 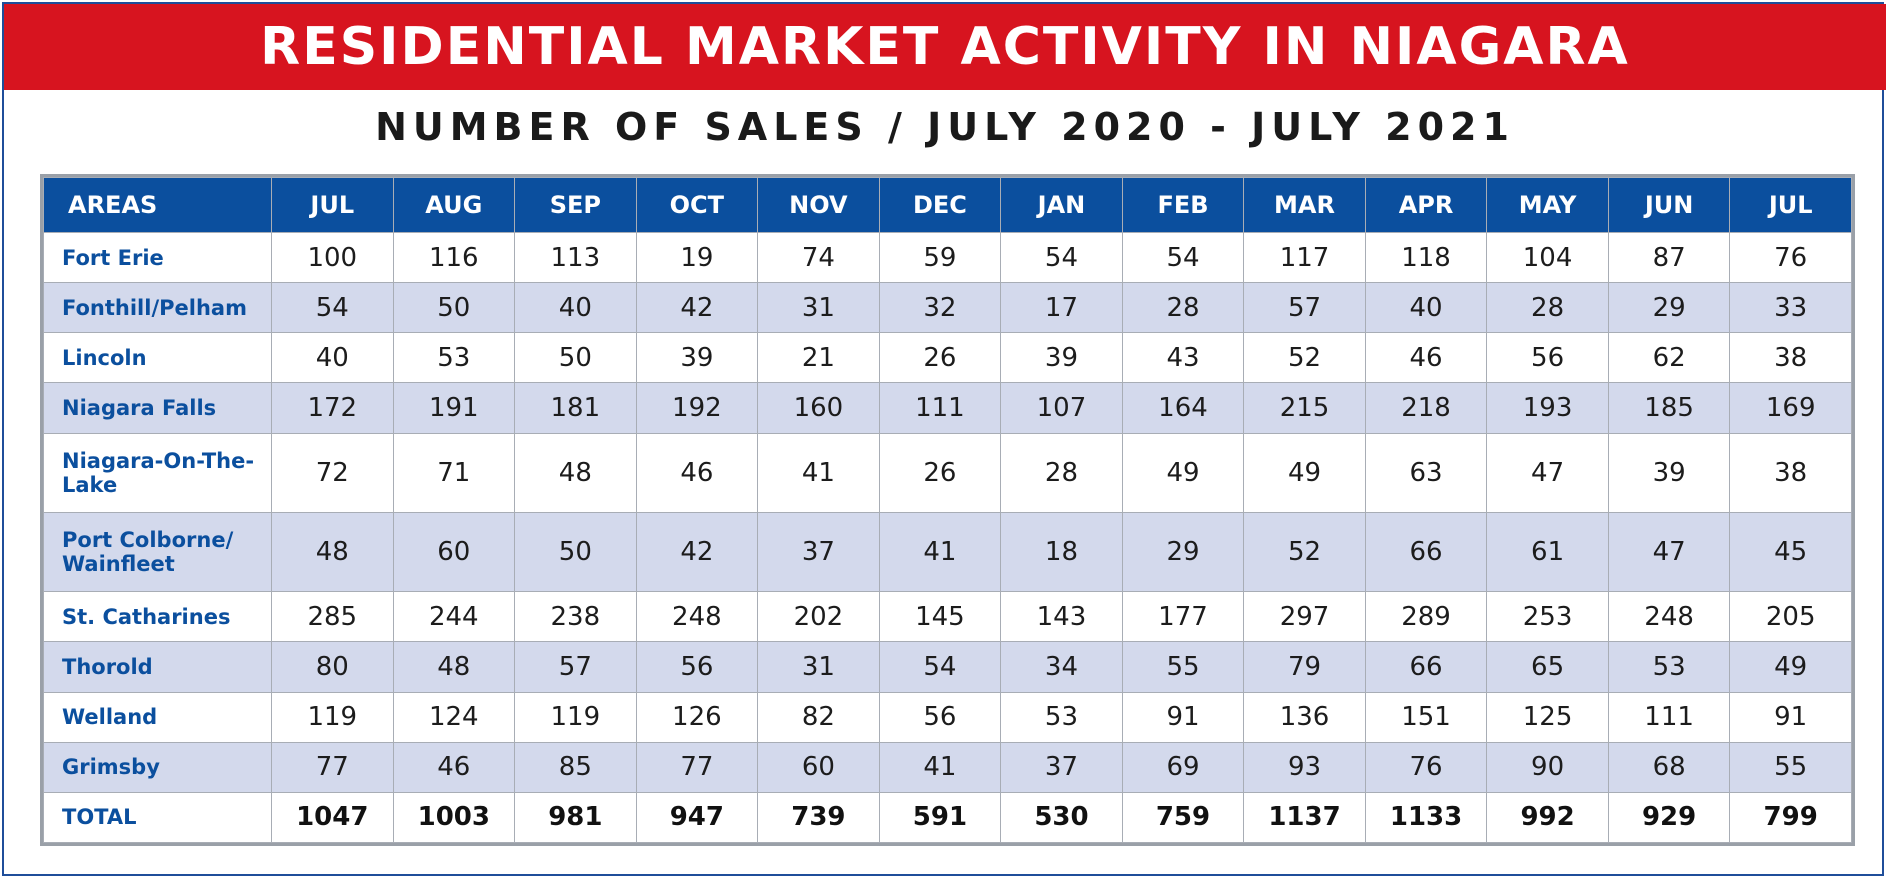 I want to click on sales-value: 90, so click(x=1547, y=767).